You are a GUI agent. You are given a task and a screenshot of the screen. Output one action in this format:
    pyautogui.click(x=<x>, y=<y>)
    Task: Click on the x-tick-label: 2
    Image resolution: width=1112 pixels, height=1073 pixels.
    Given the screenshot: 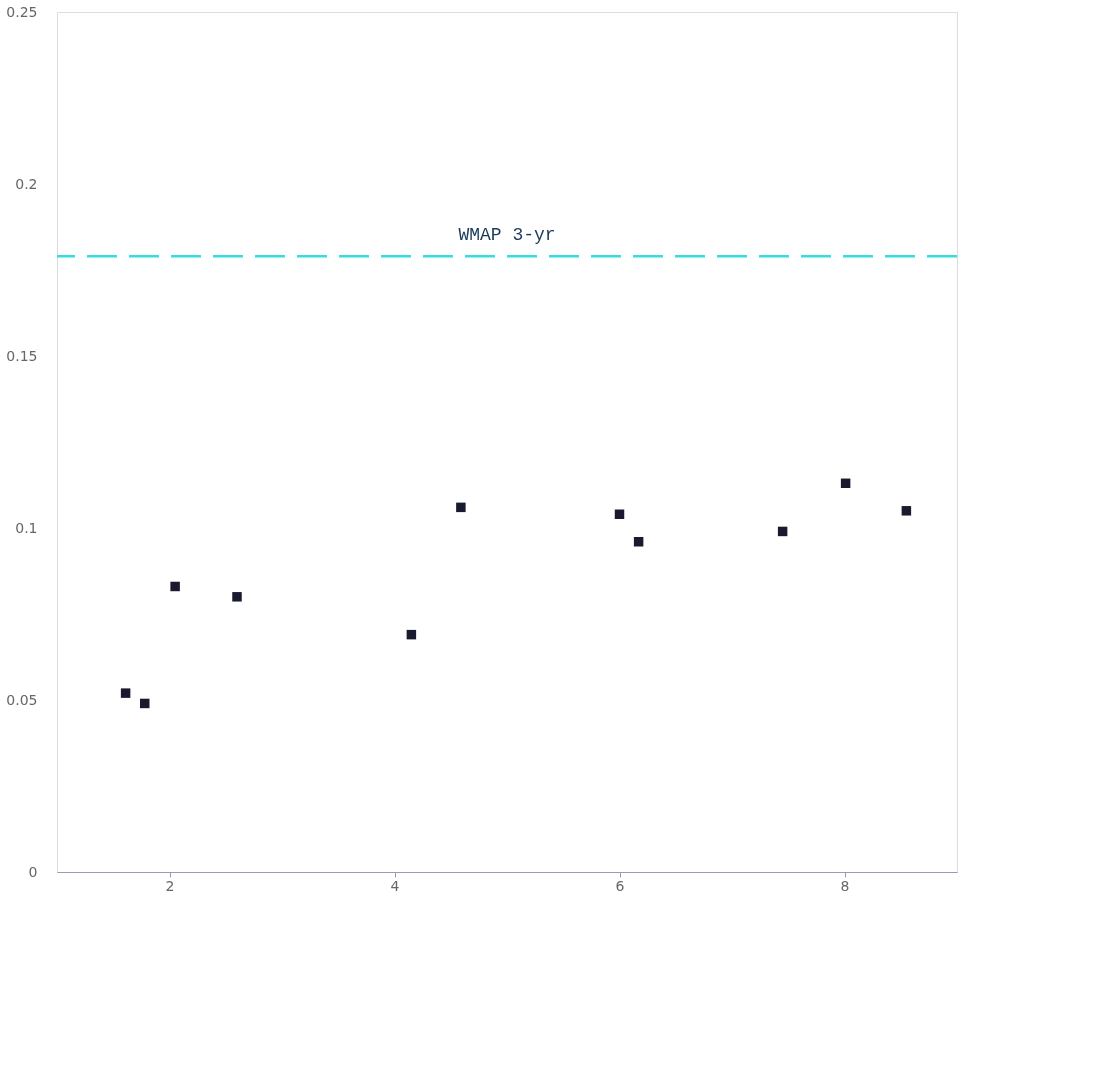 What is the action you would take?
    pyautogui.click(x=170, y=885)
    